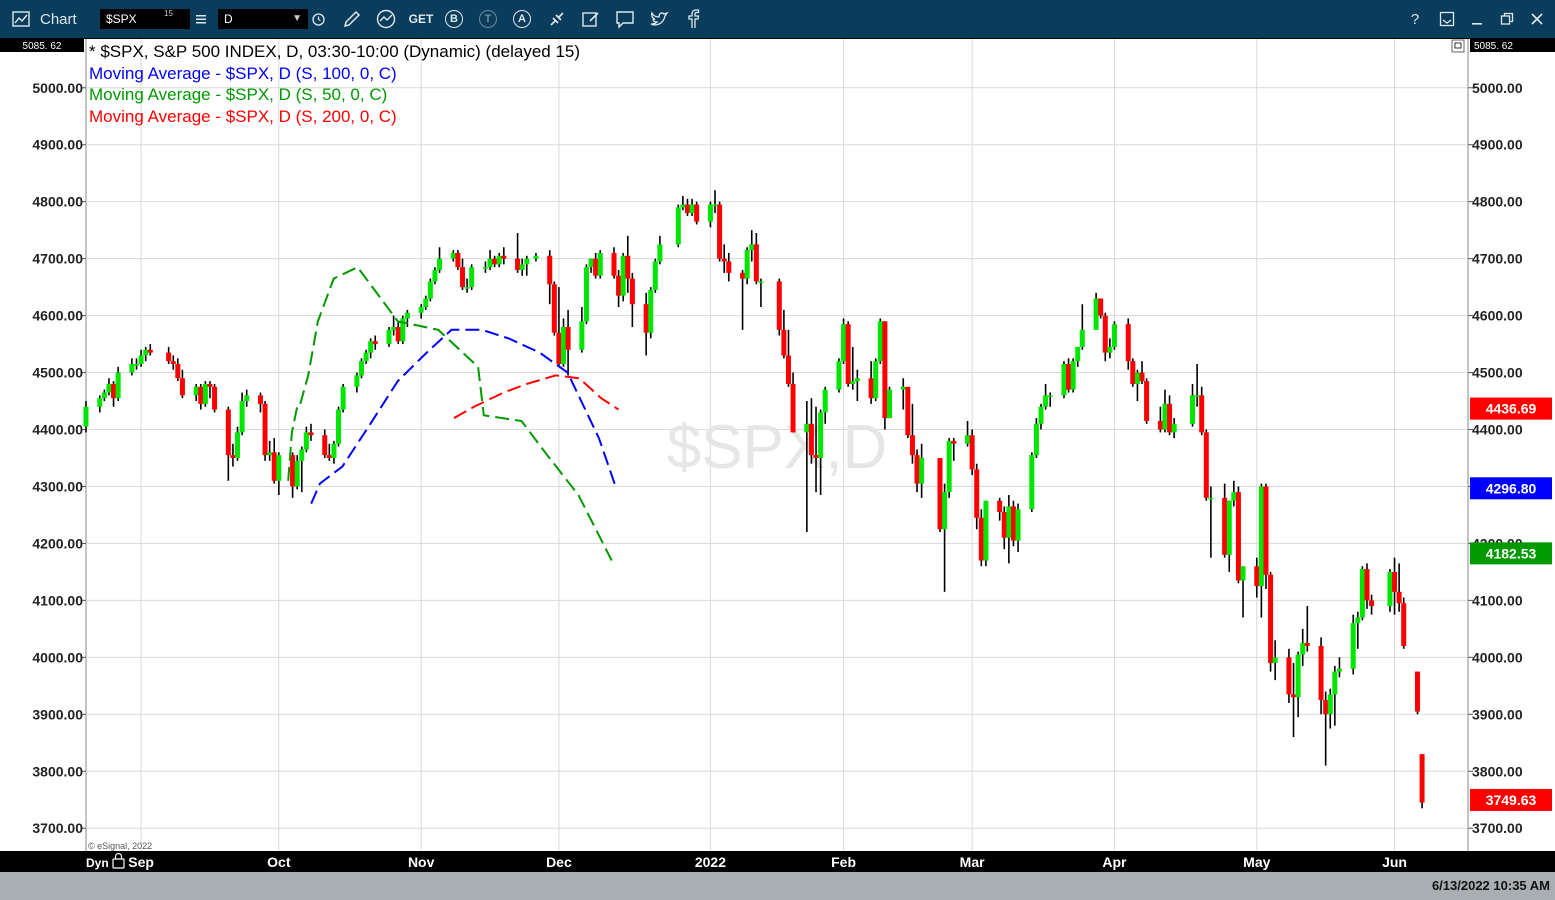 This screenshot has height=900, width=1555. I want to click on trade-button: T, so click(488, 19).